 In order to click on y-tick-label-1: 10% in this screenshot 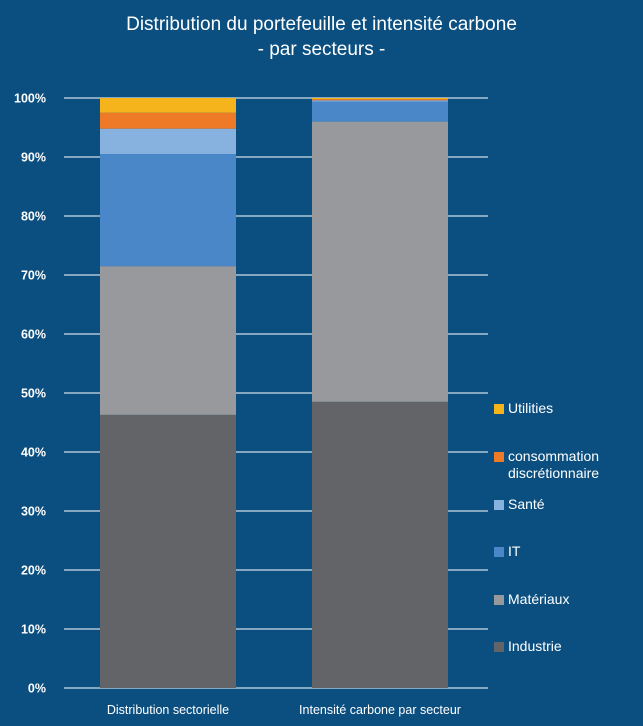, I will do `click(33, 630)`.